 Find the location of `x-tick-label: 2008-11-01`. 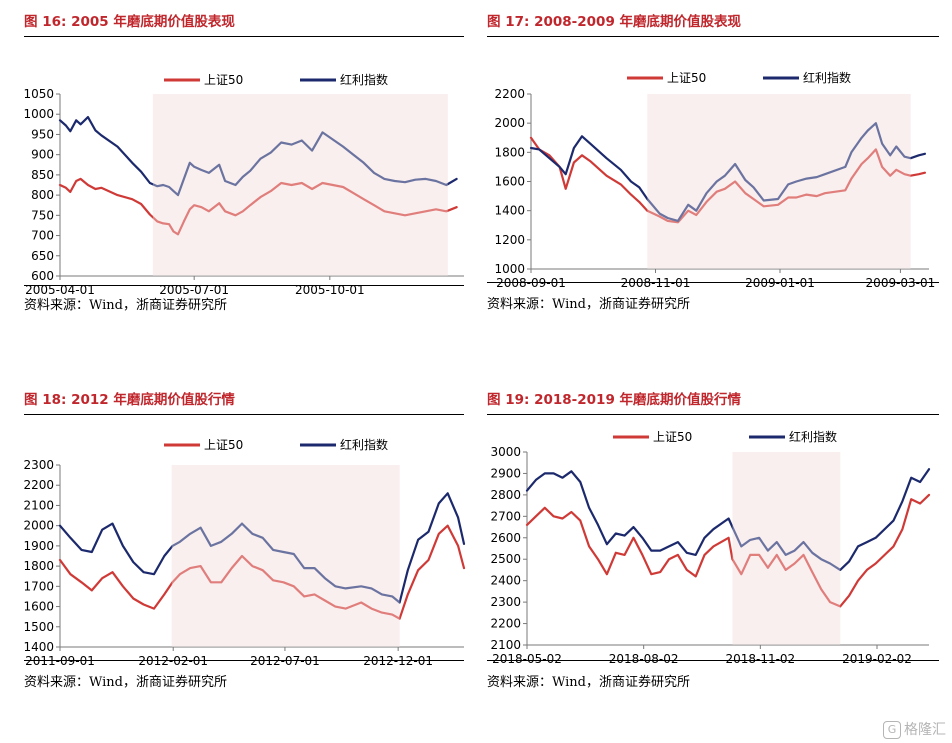

x-tick-label: 2008-11-01 is located at coordinates (656, 283).